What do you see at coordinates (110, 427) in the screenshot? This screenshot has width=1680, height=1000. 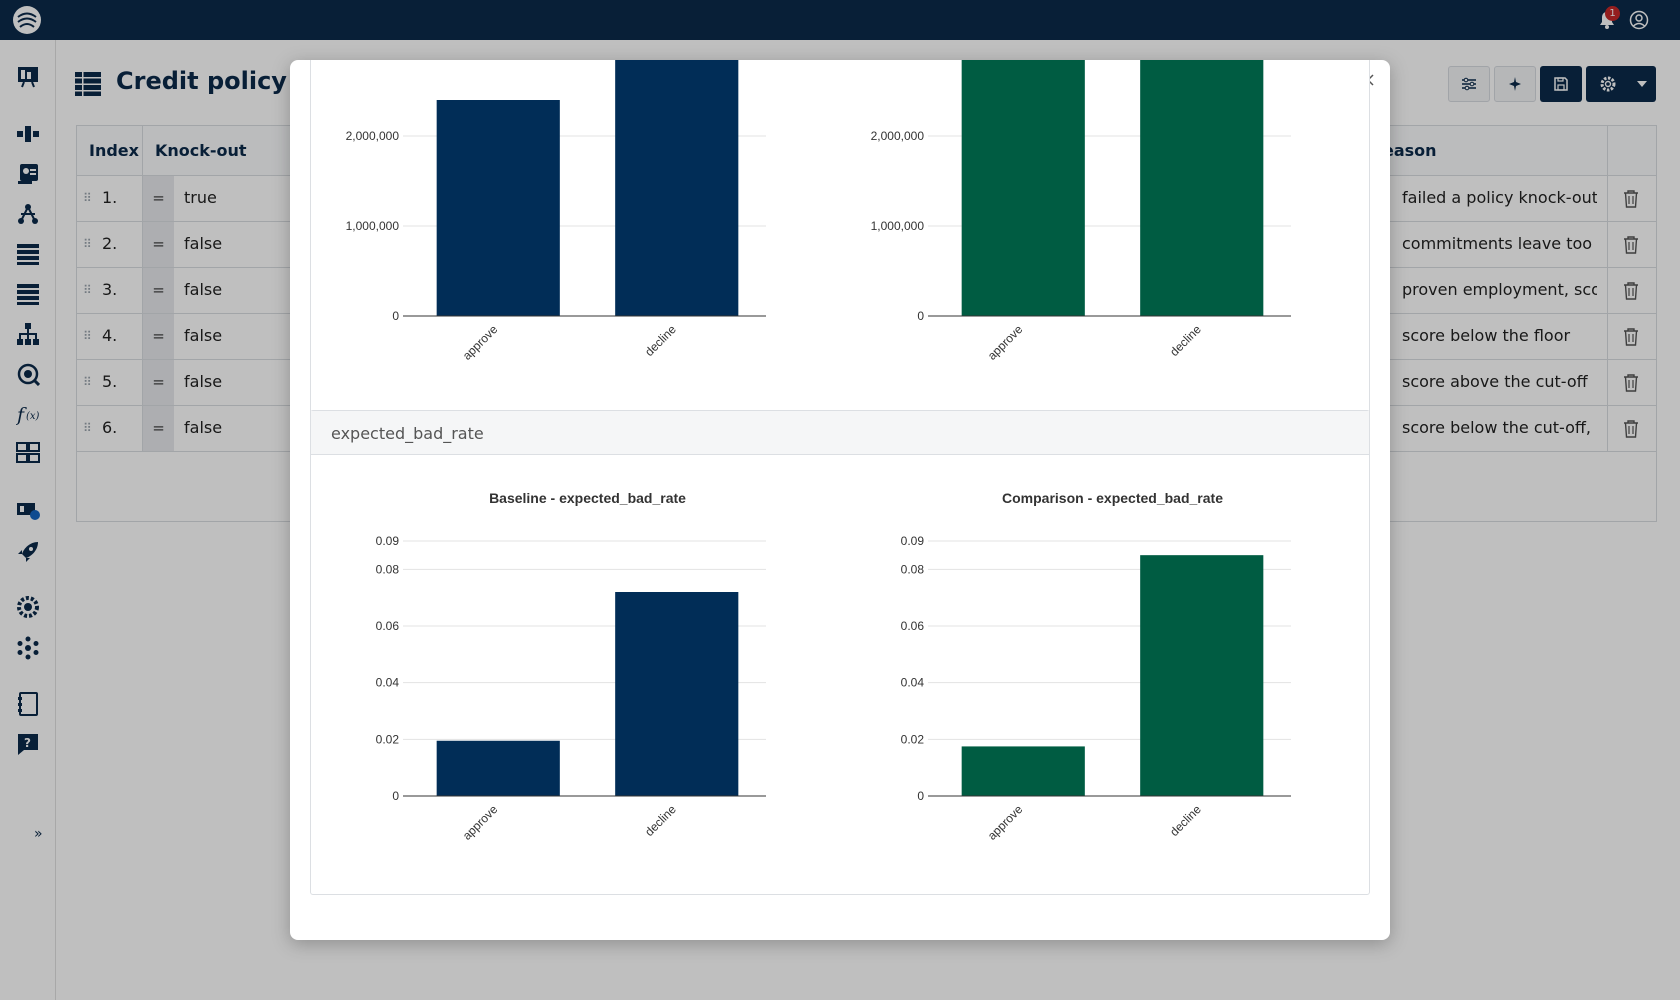 I see `row-index: 6.` at bounding box center [110, 427].